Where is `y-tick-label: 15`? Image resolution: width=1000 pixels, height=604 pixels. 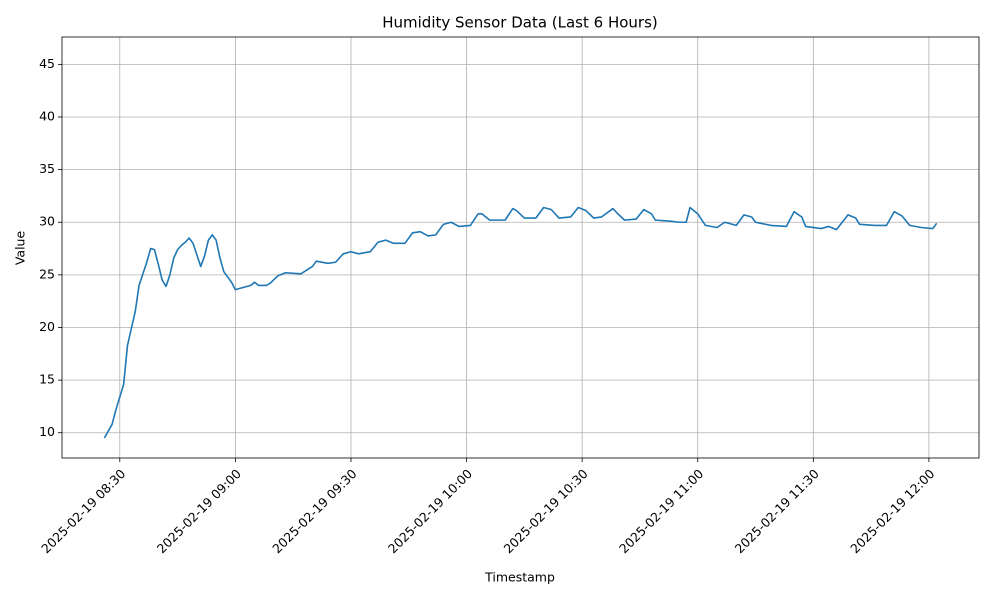 y-tick-label: 15 is located at coordinates (47, 379).